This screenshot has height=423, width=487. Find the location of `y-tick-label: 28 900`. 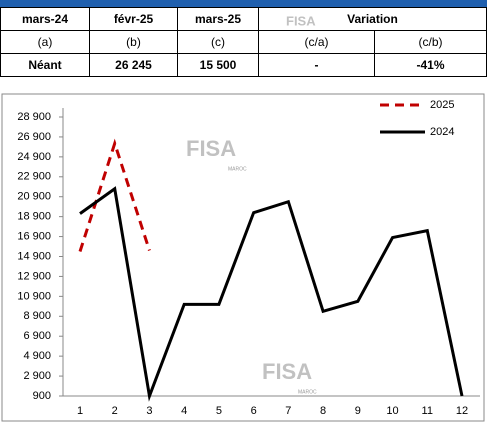

y-tick-label: 28 900 is located at coordinates (34, 117).